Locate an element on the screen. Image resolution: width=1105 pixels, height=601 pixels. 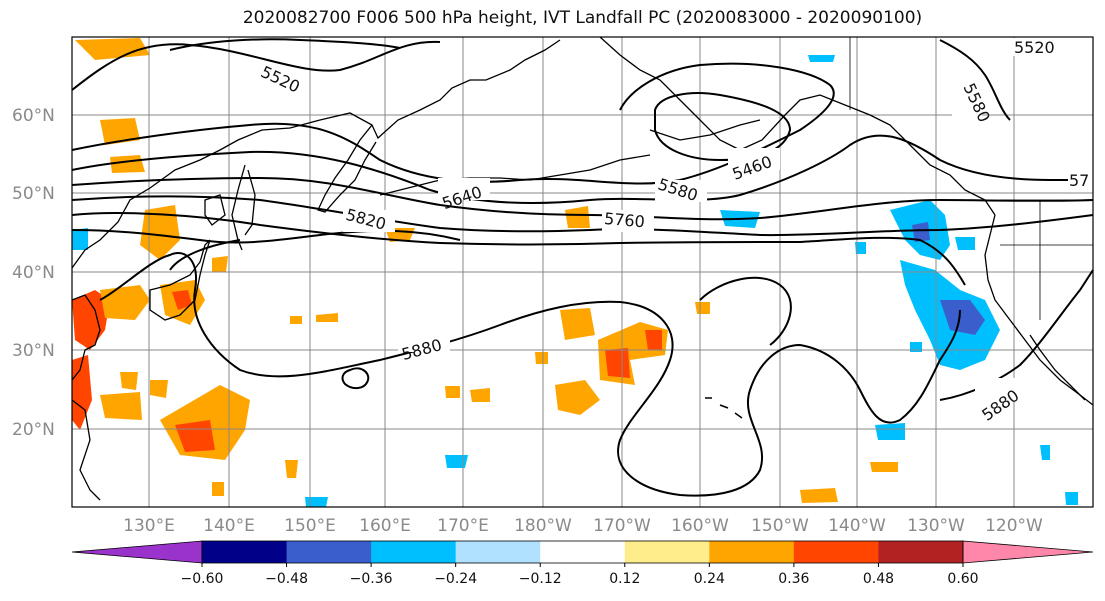
contour-label-5760: 5760 is located at coordinates (624, 220).